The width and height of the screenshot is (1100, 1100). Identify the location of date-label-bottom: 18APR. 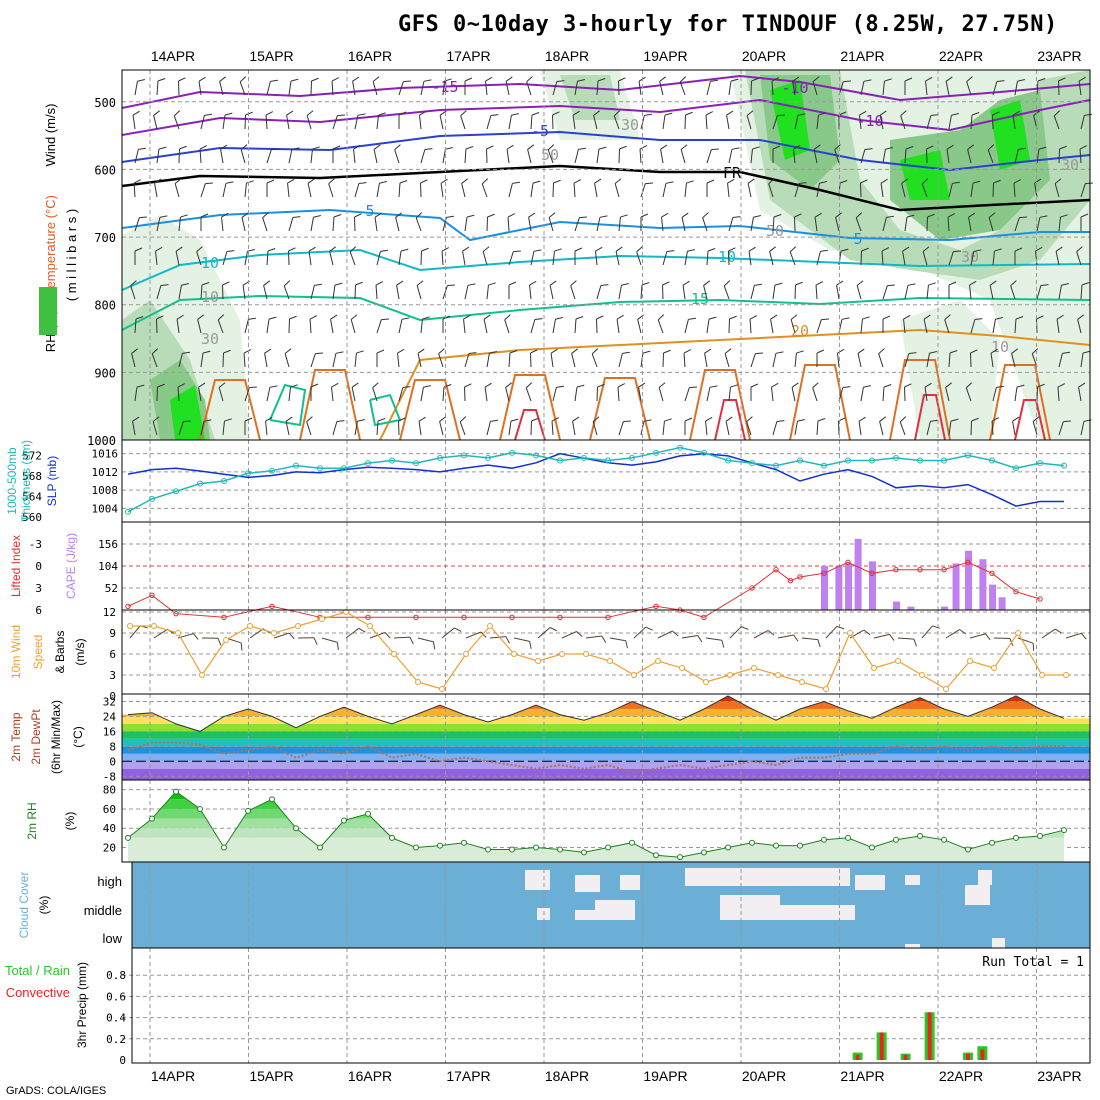
(567, 1076).